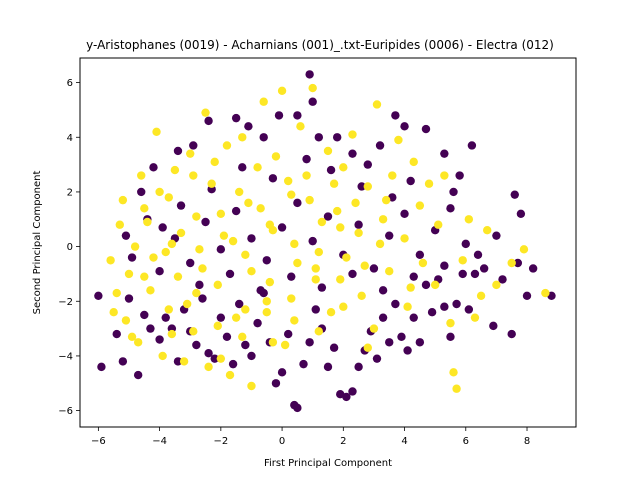  Describe the element at coordinates (466, 441) in the screenshot. I see `x-tick-label: 6` at that location.